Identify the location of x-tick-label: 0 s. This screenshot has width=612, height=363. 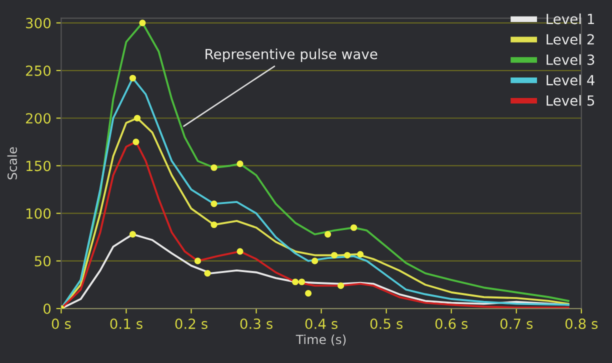
(61, 324).